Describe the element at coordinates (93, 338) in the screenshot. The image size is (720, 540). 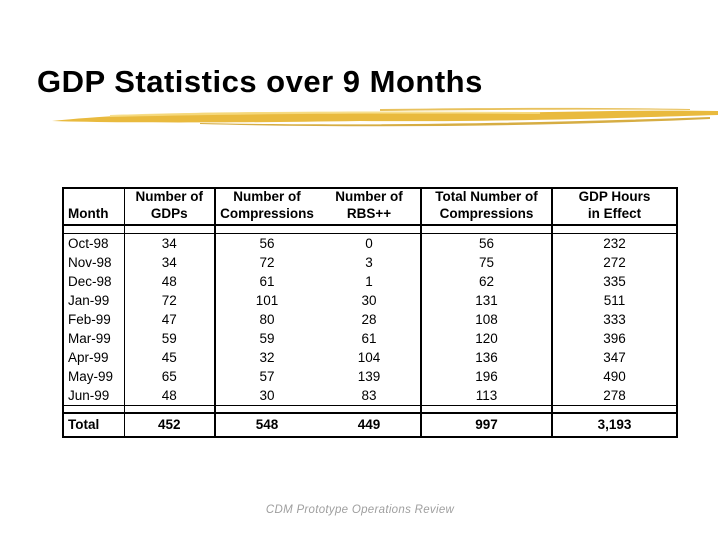
I see `month-cell: Mar-99` at that location.